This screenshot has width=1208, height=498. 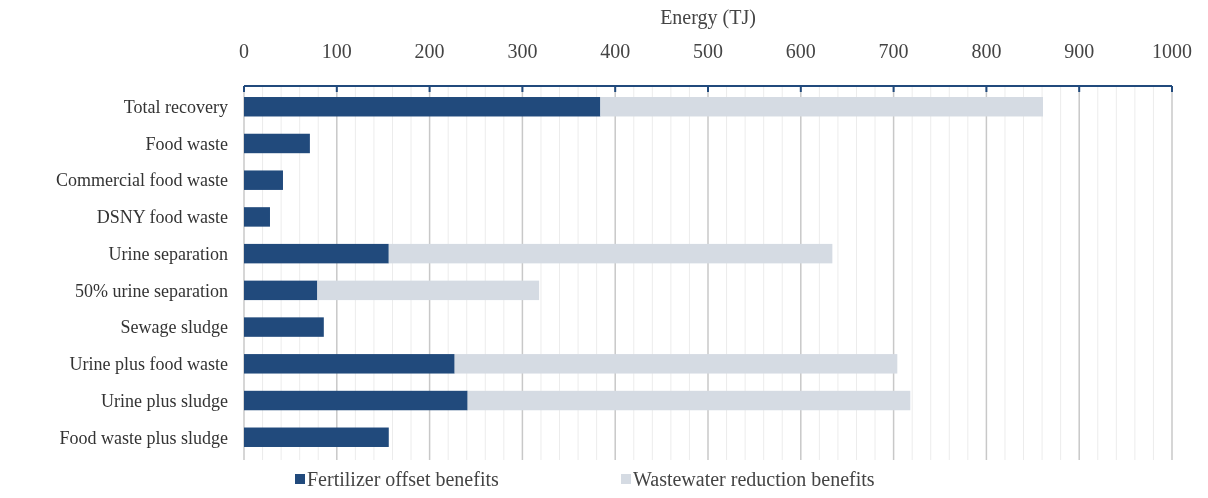 What do you see at coordinates (244, 51) in the screenshot?
I see `x-tick-label: 0` at bounding box center [244, 51].